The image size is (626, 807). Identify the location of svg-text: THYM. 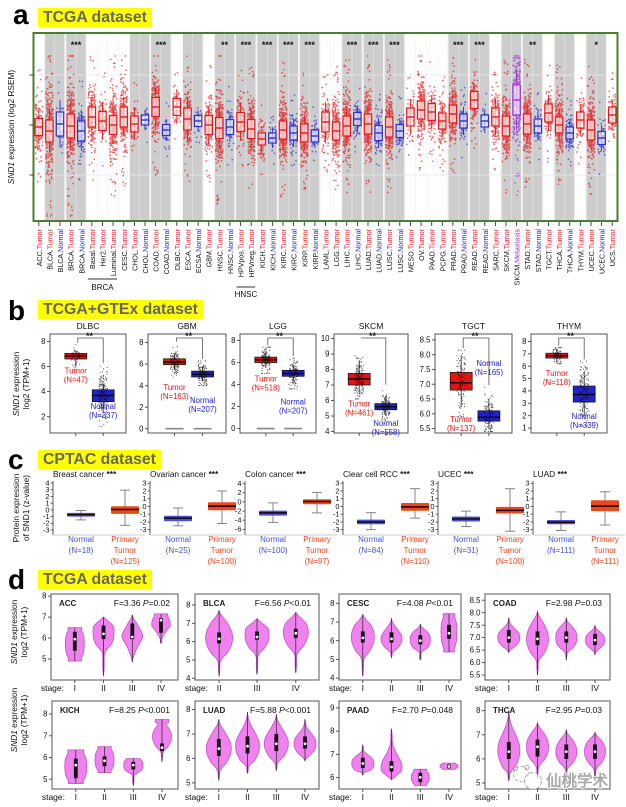
(569, 326).